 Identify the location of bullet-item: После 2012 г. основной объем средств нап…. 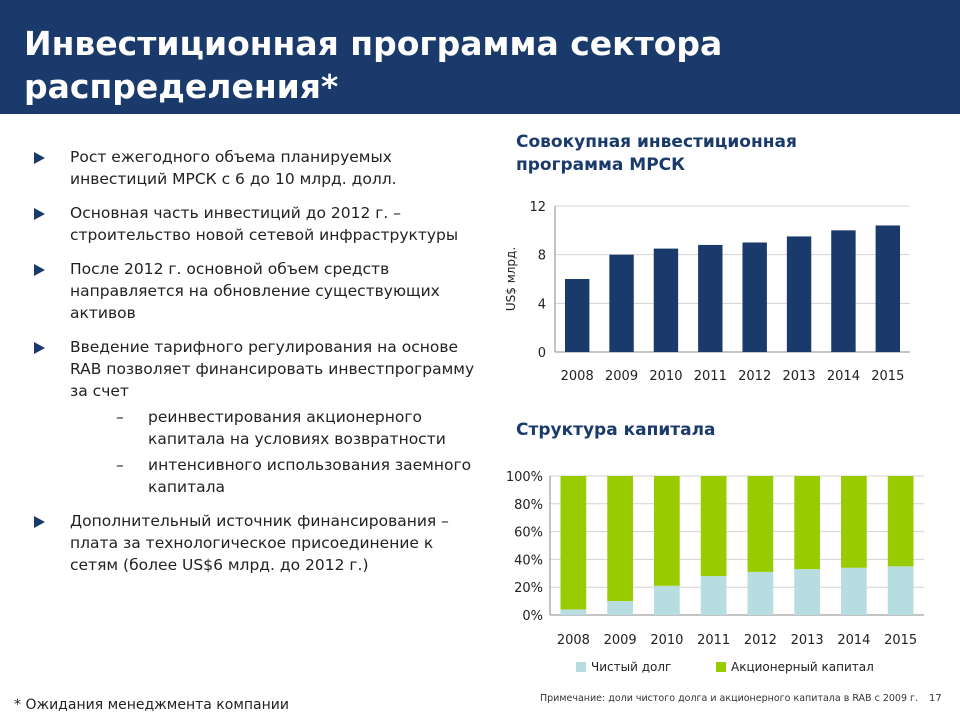
(259, 291).